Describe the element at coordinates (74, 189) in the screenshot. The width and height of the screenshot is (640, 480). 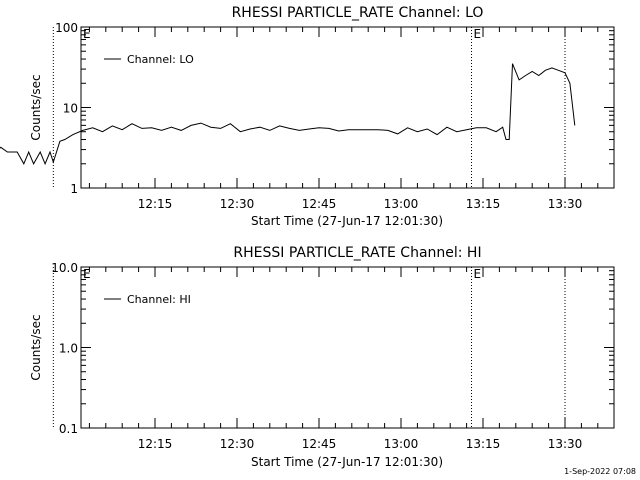
I see `y-tick-label: 1` at that location.